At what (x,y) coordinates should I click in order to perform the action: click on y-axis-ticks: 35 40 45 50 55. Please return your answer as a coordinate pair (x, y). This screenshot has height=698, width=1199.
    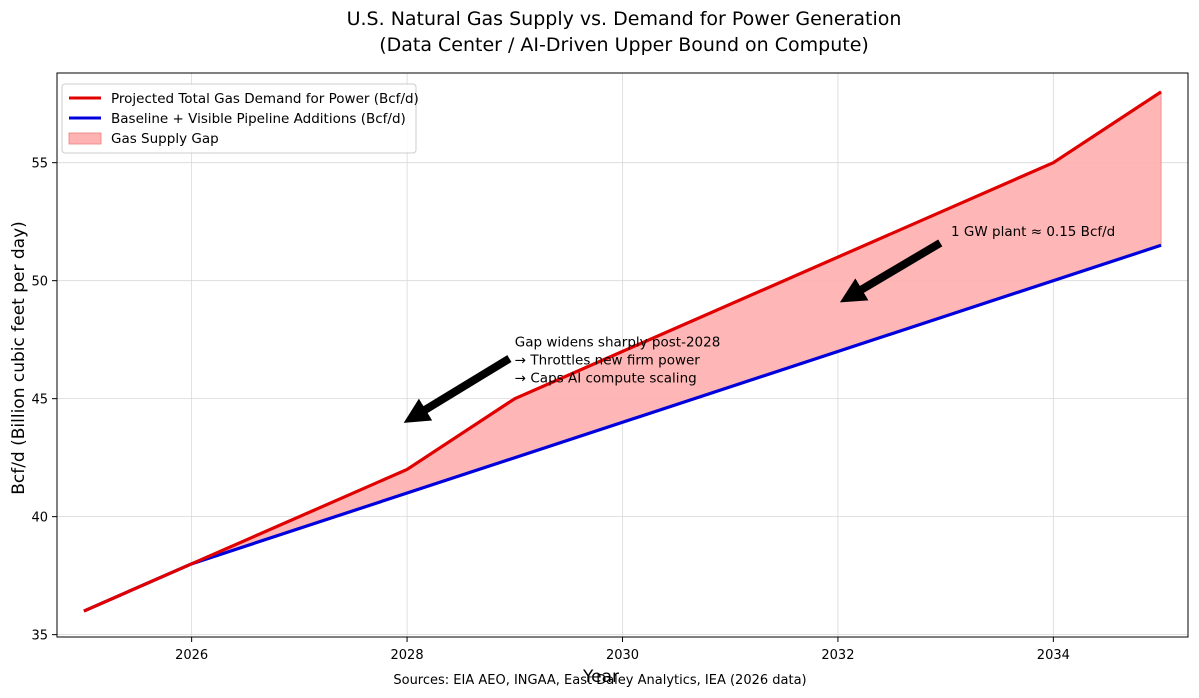
    Looking at the image, I should click on (44, 400).